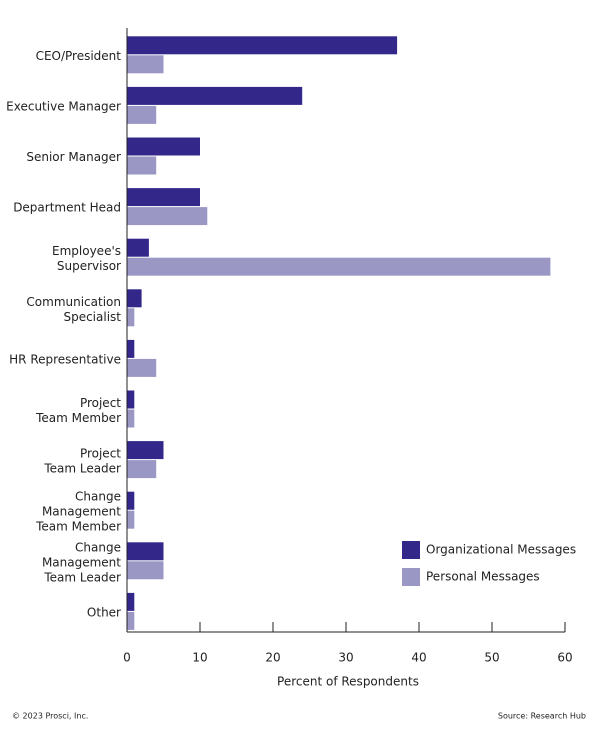 This screenshot has height=732, width=600. I want to click on x-tick-label: 20, so click(272, 658).